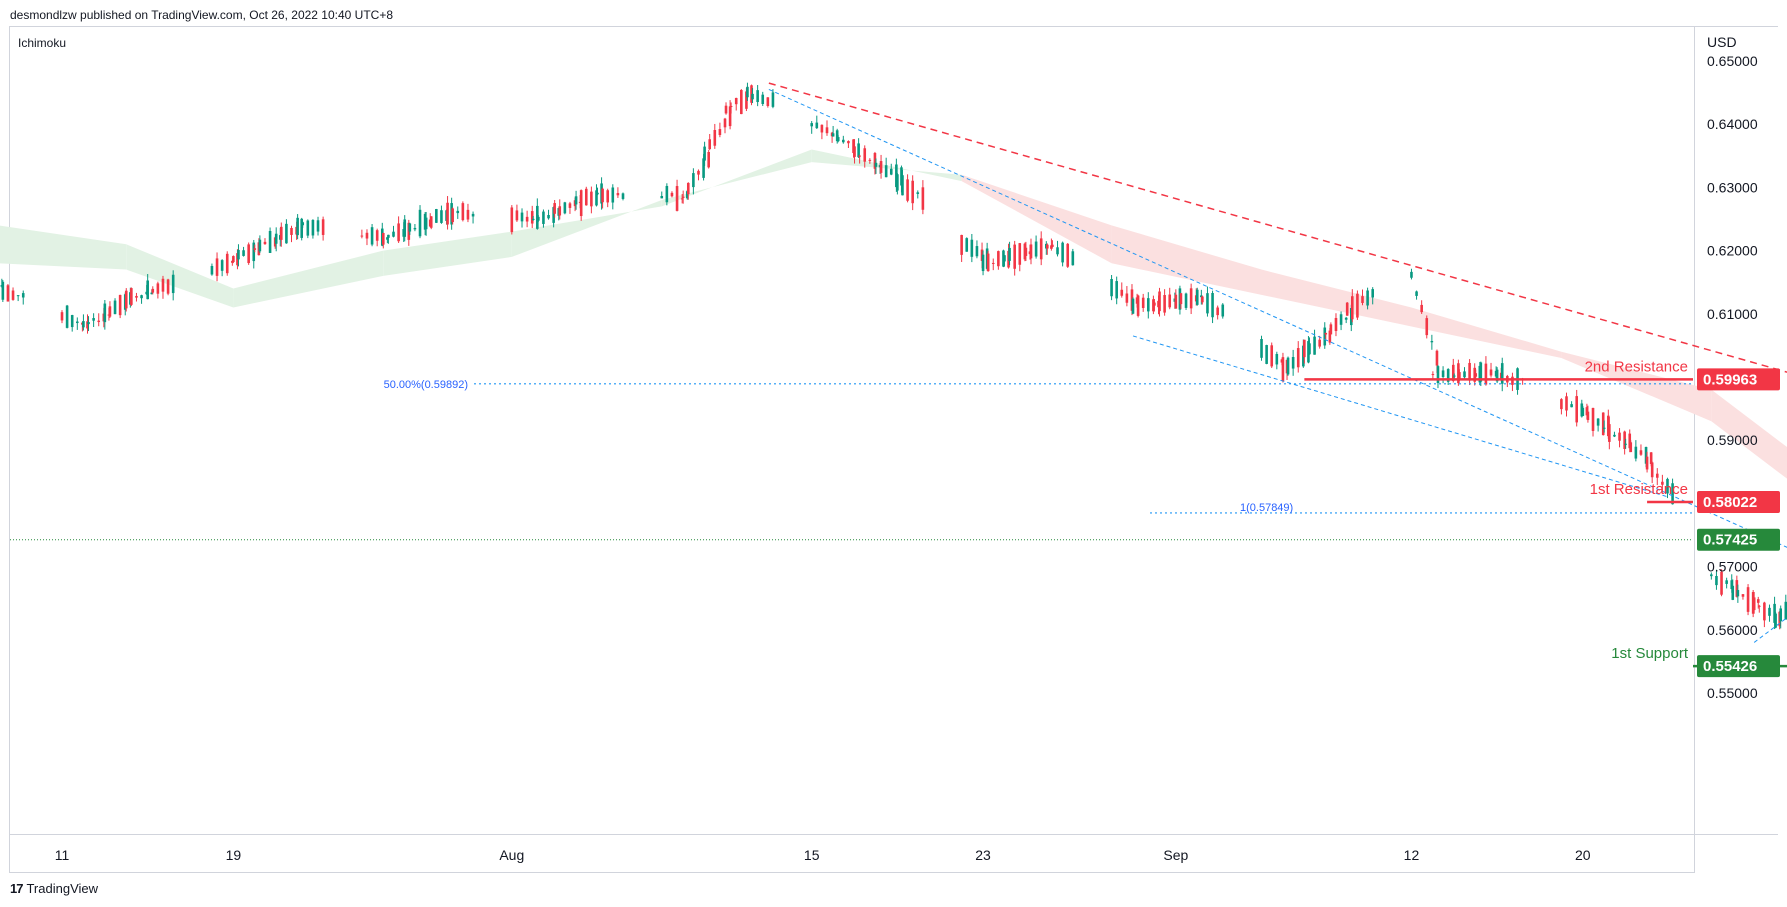 This screenshot has width=1787, height=907. Describe the element at coordinates (1736, 430) in the screenshot. I see `price-axis` at that location.